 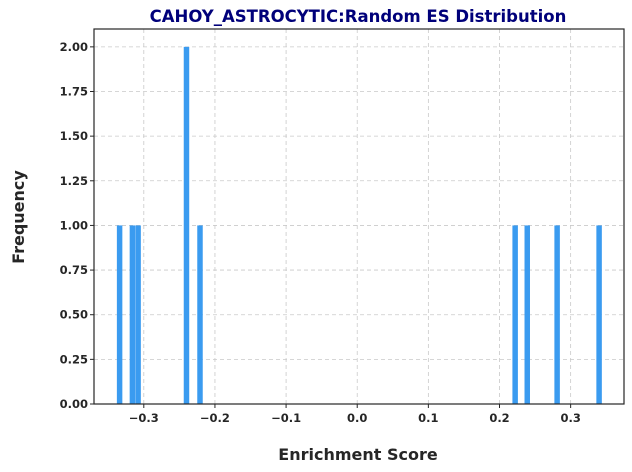 I want to click on y-tick-label: 2.00, so click(x=74, y=47).